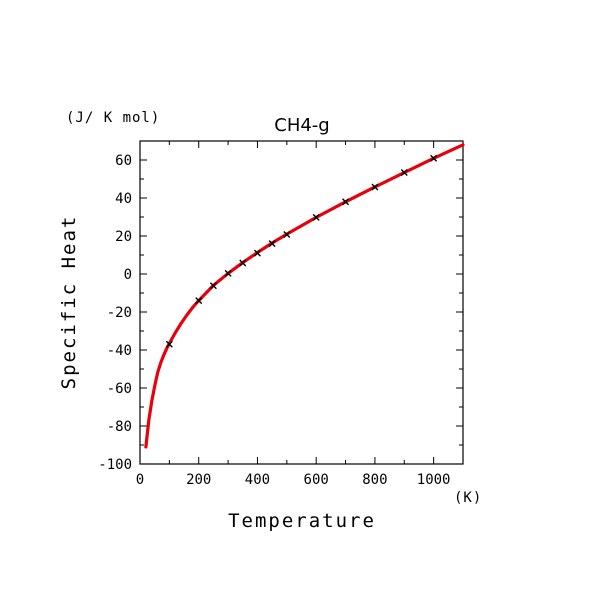 The height and width of the screenshot is (604, 604). Describe the element at coordinates (115, 465) in the screenshot. I see `y-tick-label: -100` at that location.